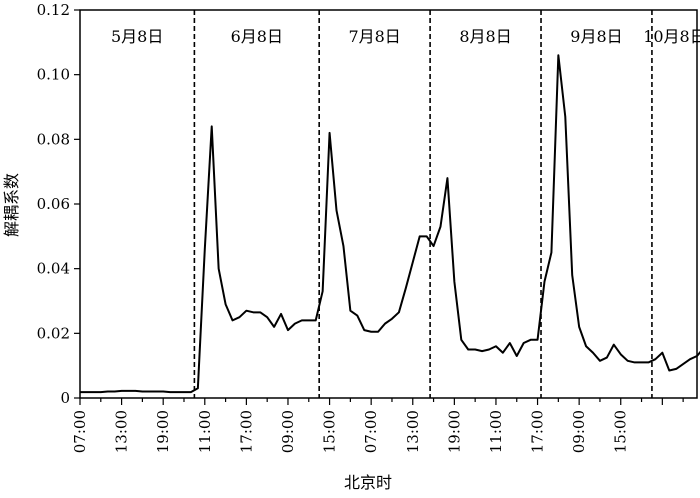 This screenshot has width=700, height=498. Describe the element at coordinates (374, 36) in the screenshot. I see `segment-label: 7月8日` at that location.